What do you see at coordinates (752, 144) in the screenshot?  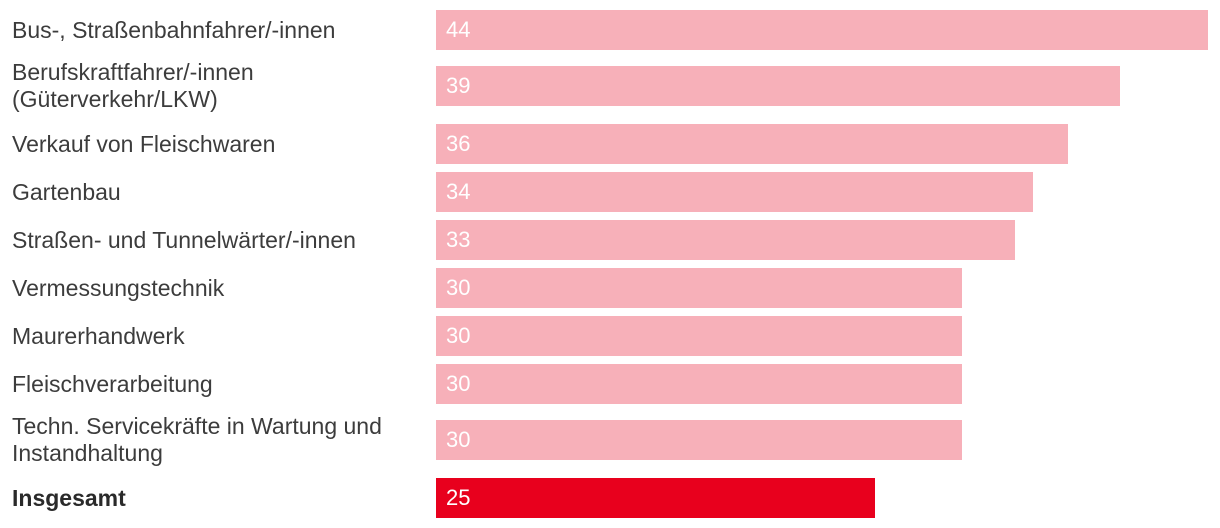 I see `bar: 36` at bounding box center [752, 144].